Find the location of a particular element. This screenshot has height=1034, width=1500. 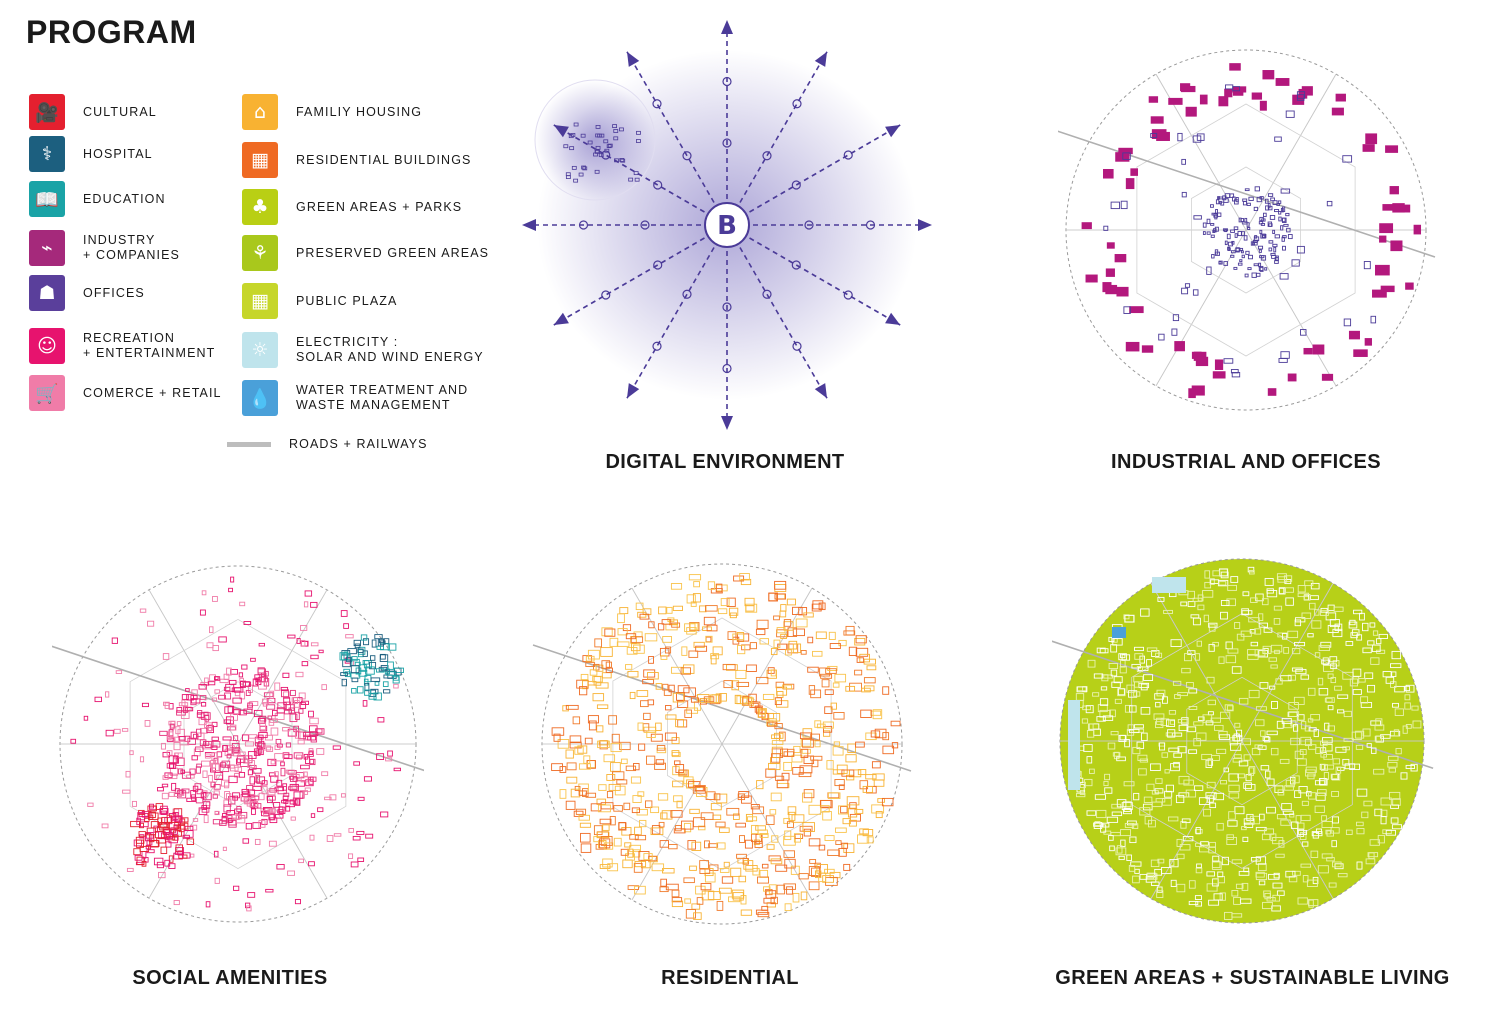

legend-item-education: 📖 EDUCATION is located at coordinates (97, 199).